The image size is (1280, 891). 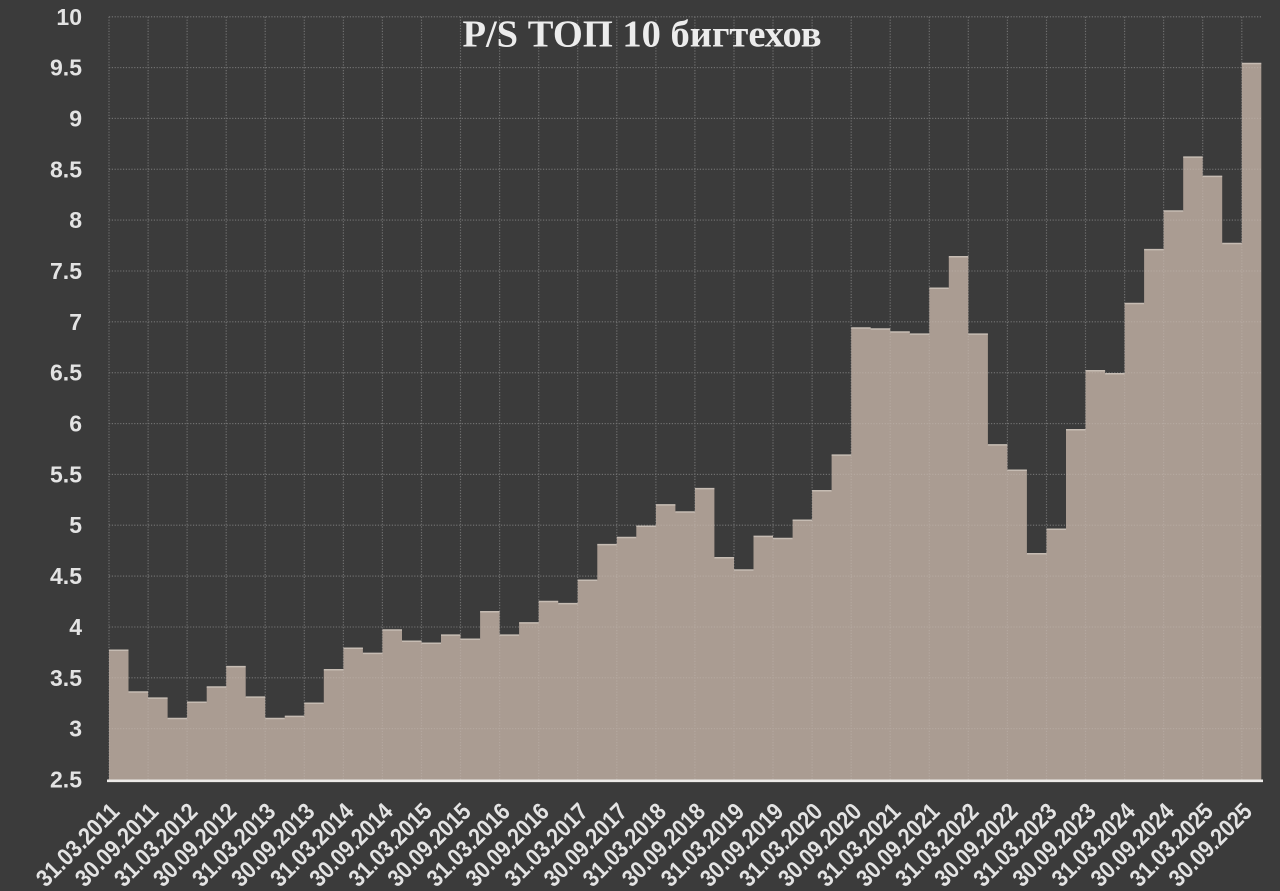 What do you see at coordinates (75, 118) in the screenshot?
I see `svg-text: 9` at bounding box center [75, 118].